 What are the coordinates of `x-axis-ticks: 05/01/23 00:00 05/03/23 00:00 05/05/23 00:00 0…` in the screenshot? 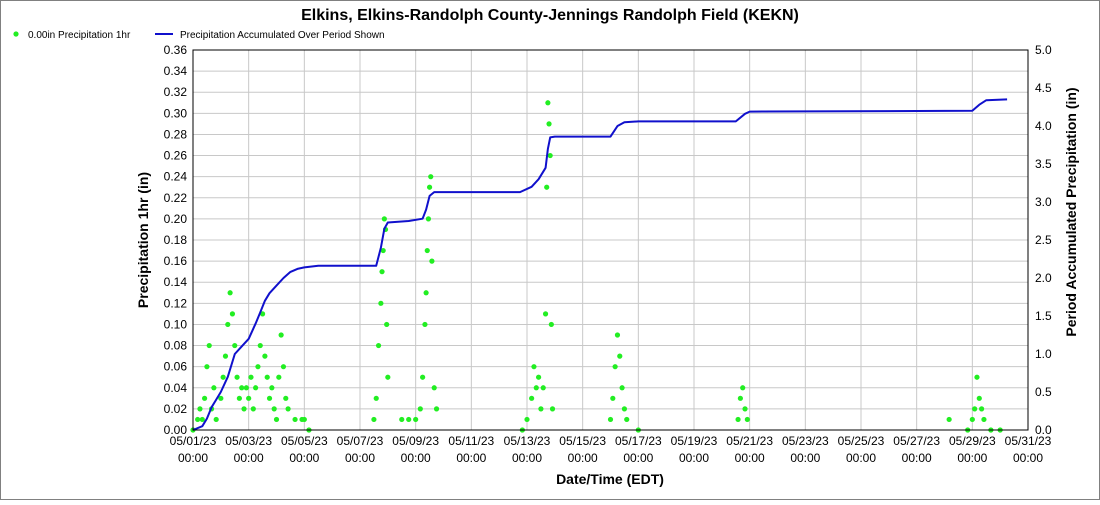 It's located at (611, 449).